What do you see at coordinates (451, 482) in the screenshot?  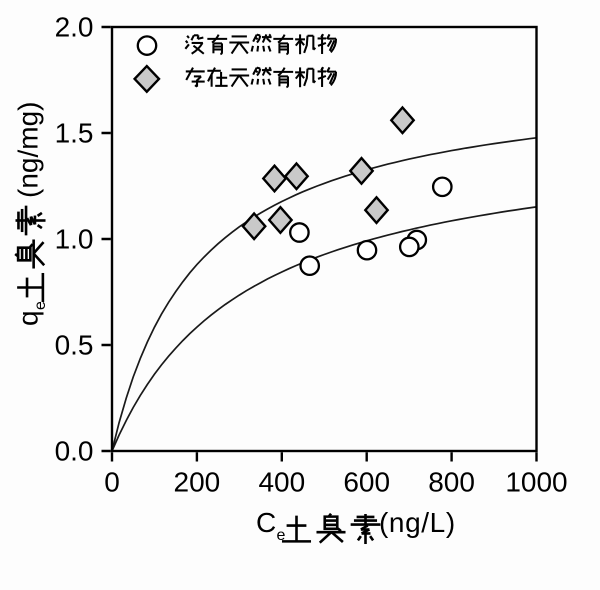 I see `svg-text: 800` at bounding box center [451, 482].